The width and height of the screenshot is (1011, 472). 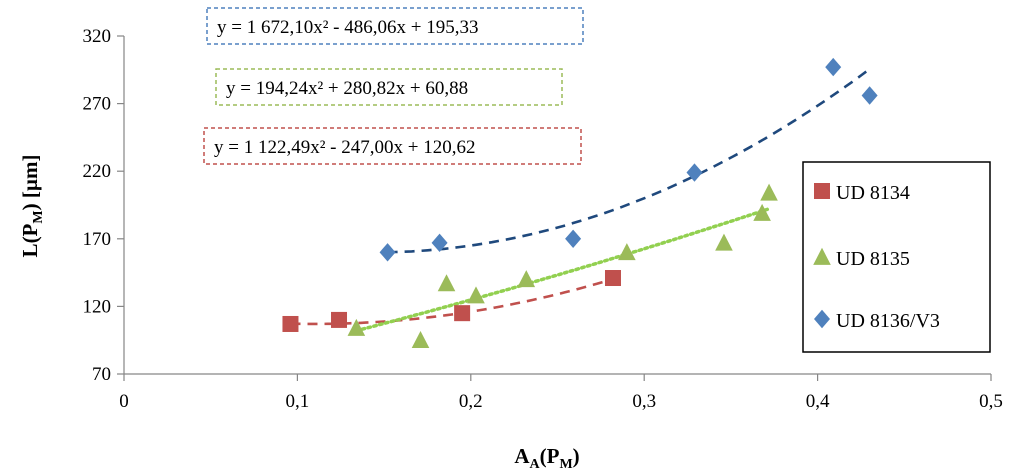 What do you see at coordinates (97, 171) in the screenshot?
I see `y-tick-label: 220` at bounding box center [97, 171].